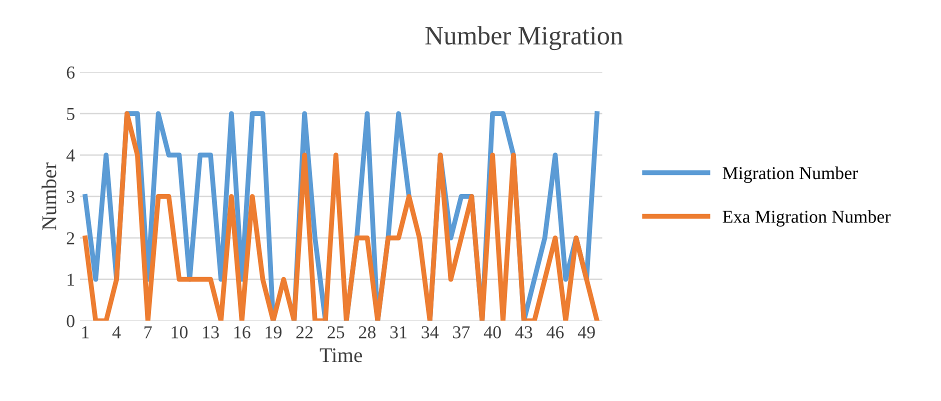 The height and width of the screenshot is (401, 941). Describe the element at coordinates (398, 332) in the screenshot. I see `x-tick-label: 31` at that location.